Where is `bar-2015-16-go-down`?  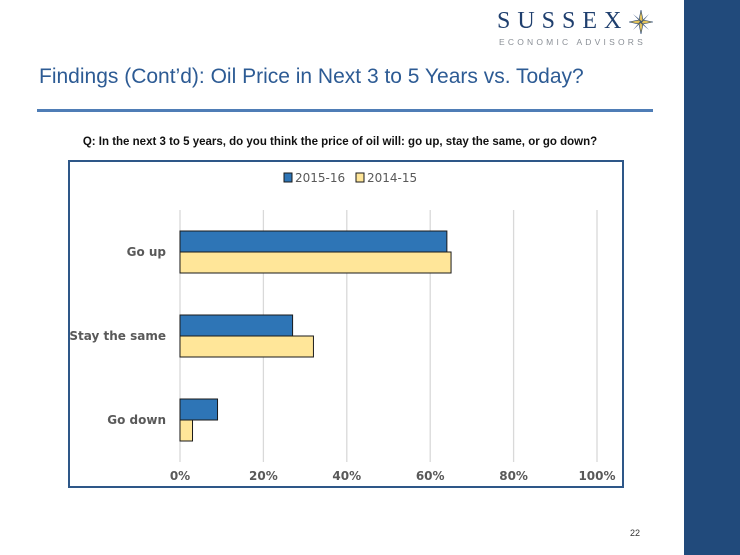 bar-2015-16-go-down is located at coordinates (199, 409).